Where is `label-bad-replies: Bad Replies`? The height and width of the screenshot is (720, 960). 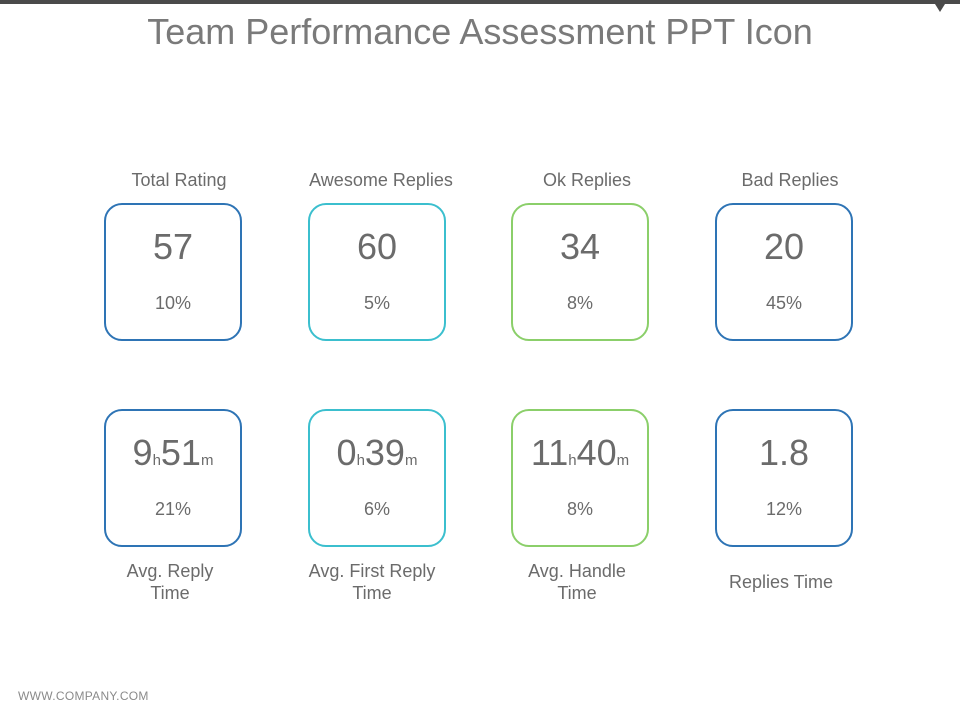
label-bad-replies: Bad Replies is located at coordinates (790, 180).